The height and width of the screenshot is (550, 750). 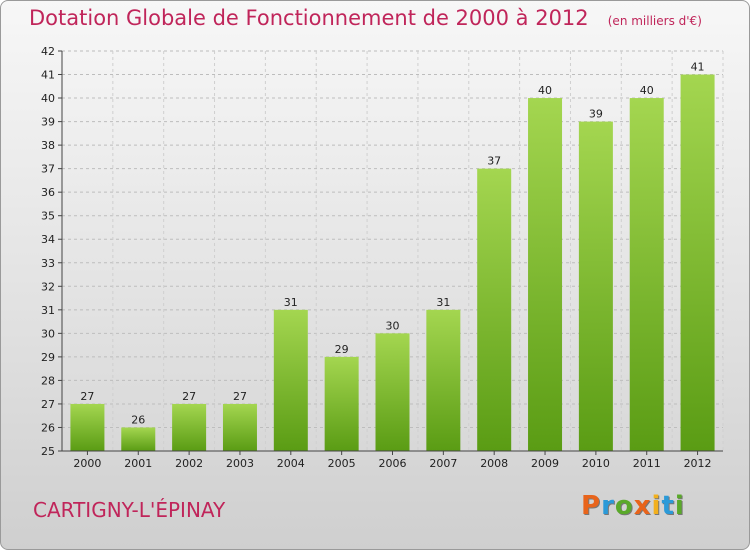 What do you see at coordinates (48, 75) in the screenshot?
I see `y-tick-label: 41` at bounding box center [48, 75].